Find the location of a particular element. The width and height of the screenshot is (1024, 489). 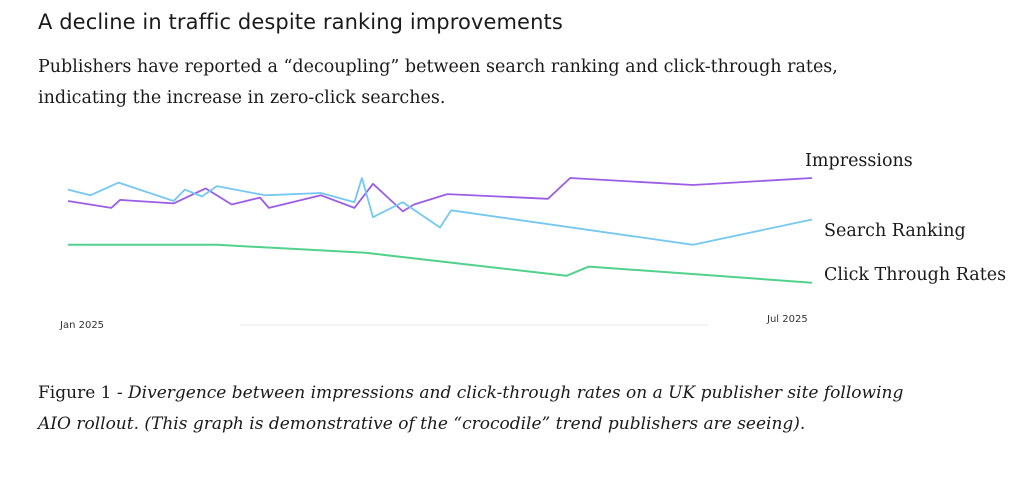

x-tick-label-start: Jan 2025 is located at coordinates (81, 325).